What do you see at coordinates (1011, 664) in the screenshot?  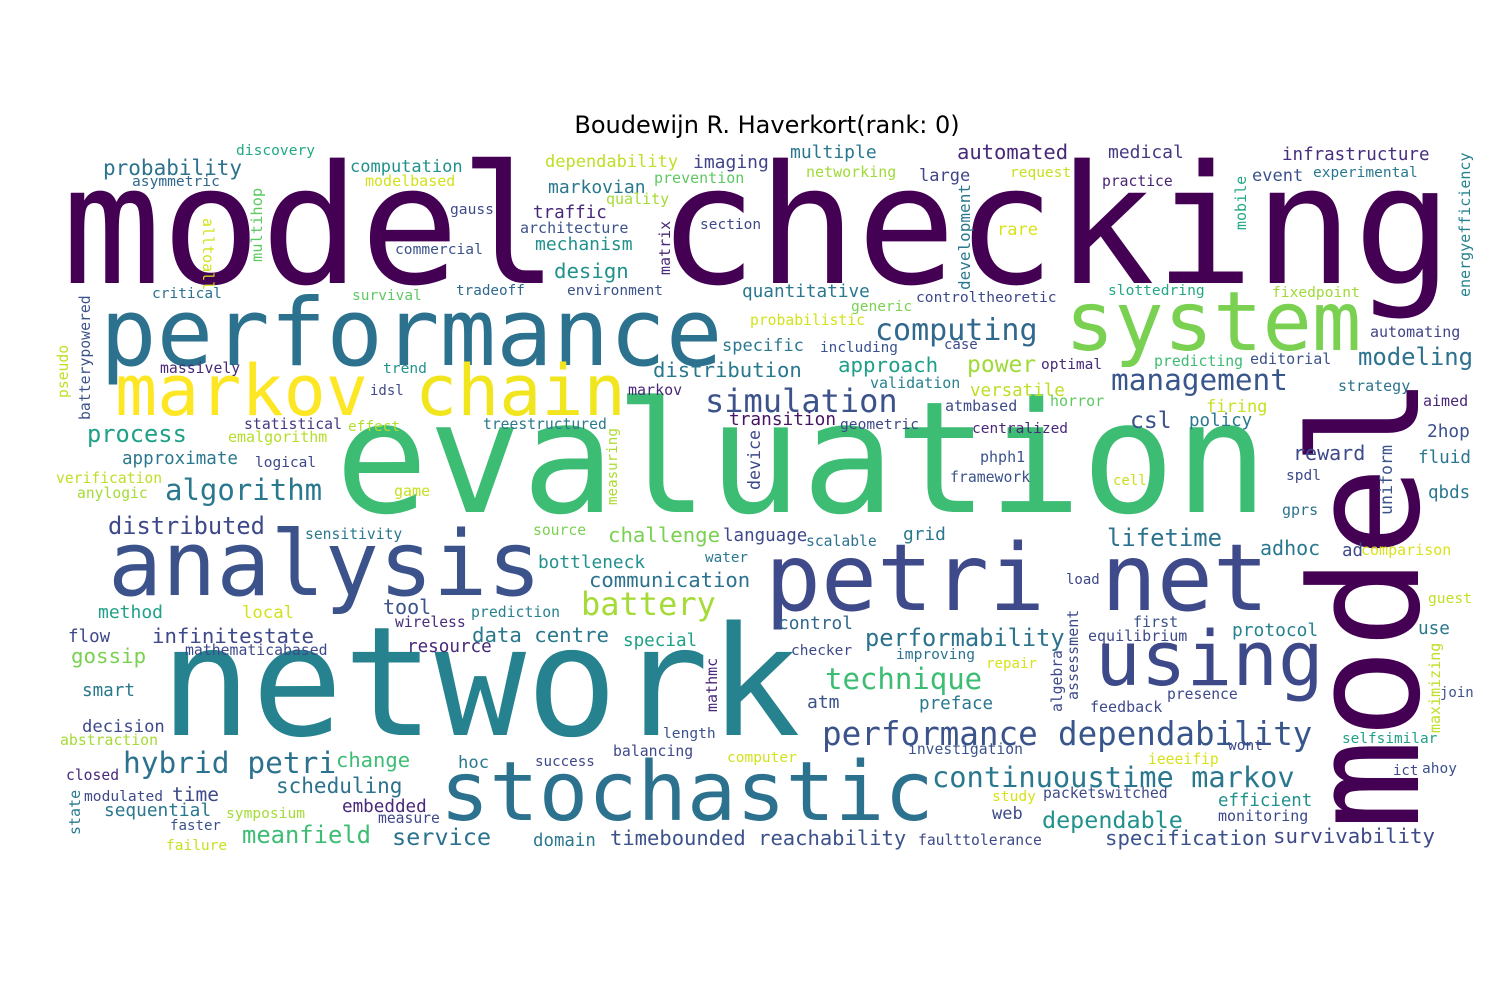 I see `word: repair` at bounding box center [1011, 664].